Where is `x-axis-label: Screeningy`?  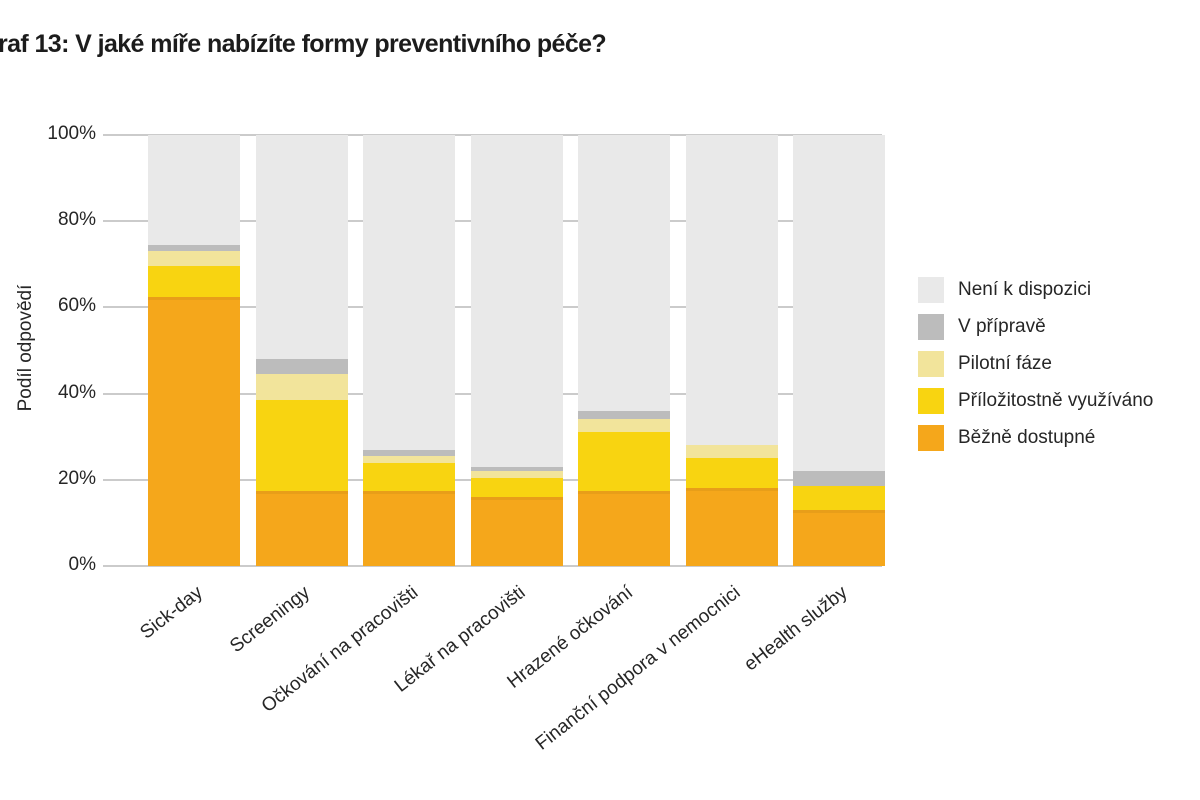 x-axis-label: Screeningy is located at coordinates (270, 620).